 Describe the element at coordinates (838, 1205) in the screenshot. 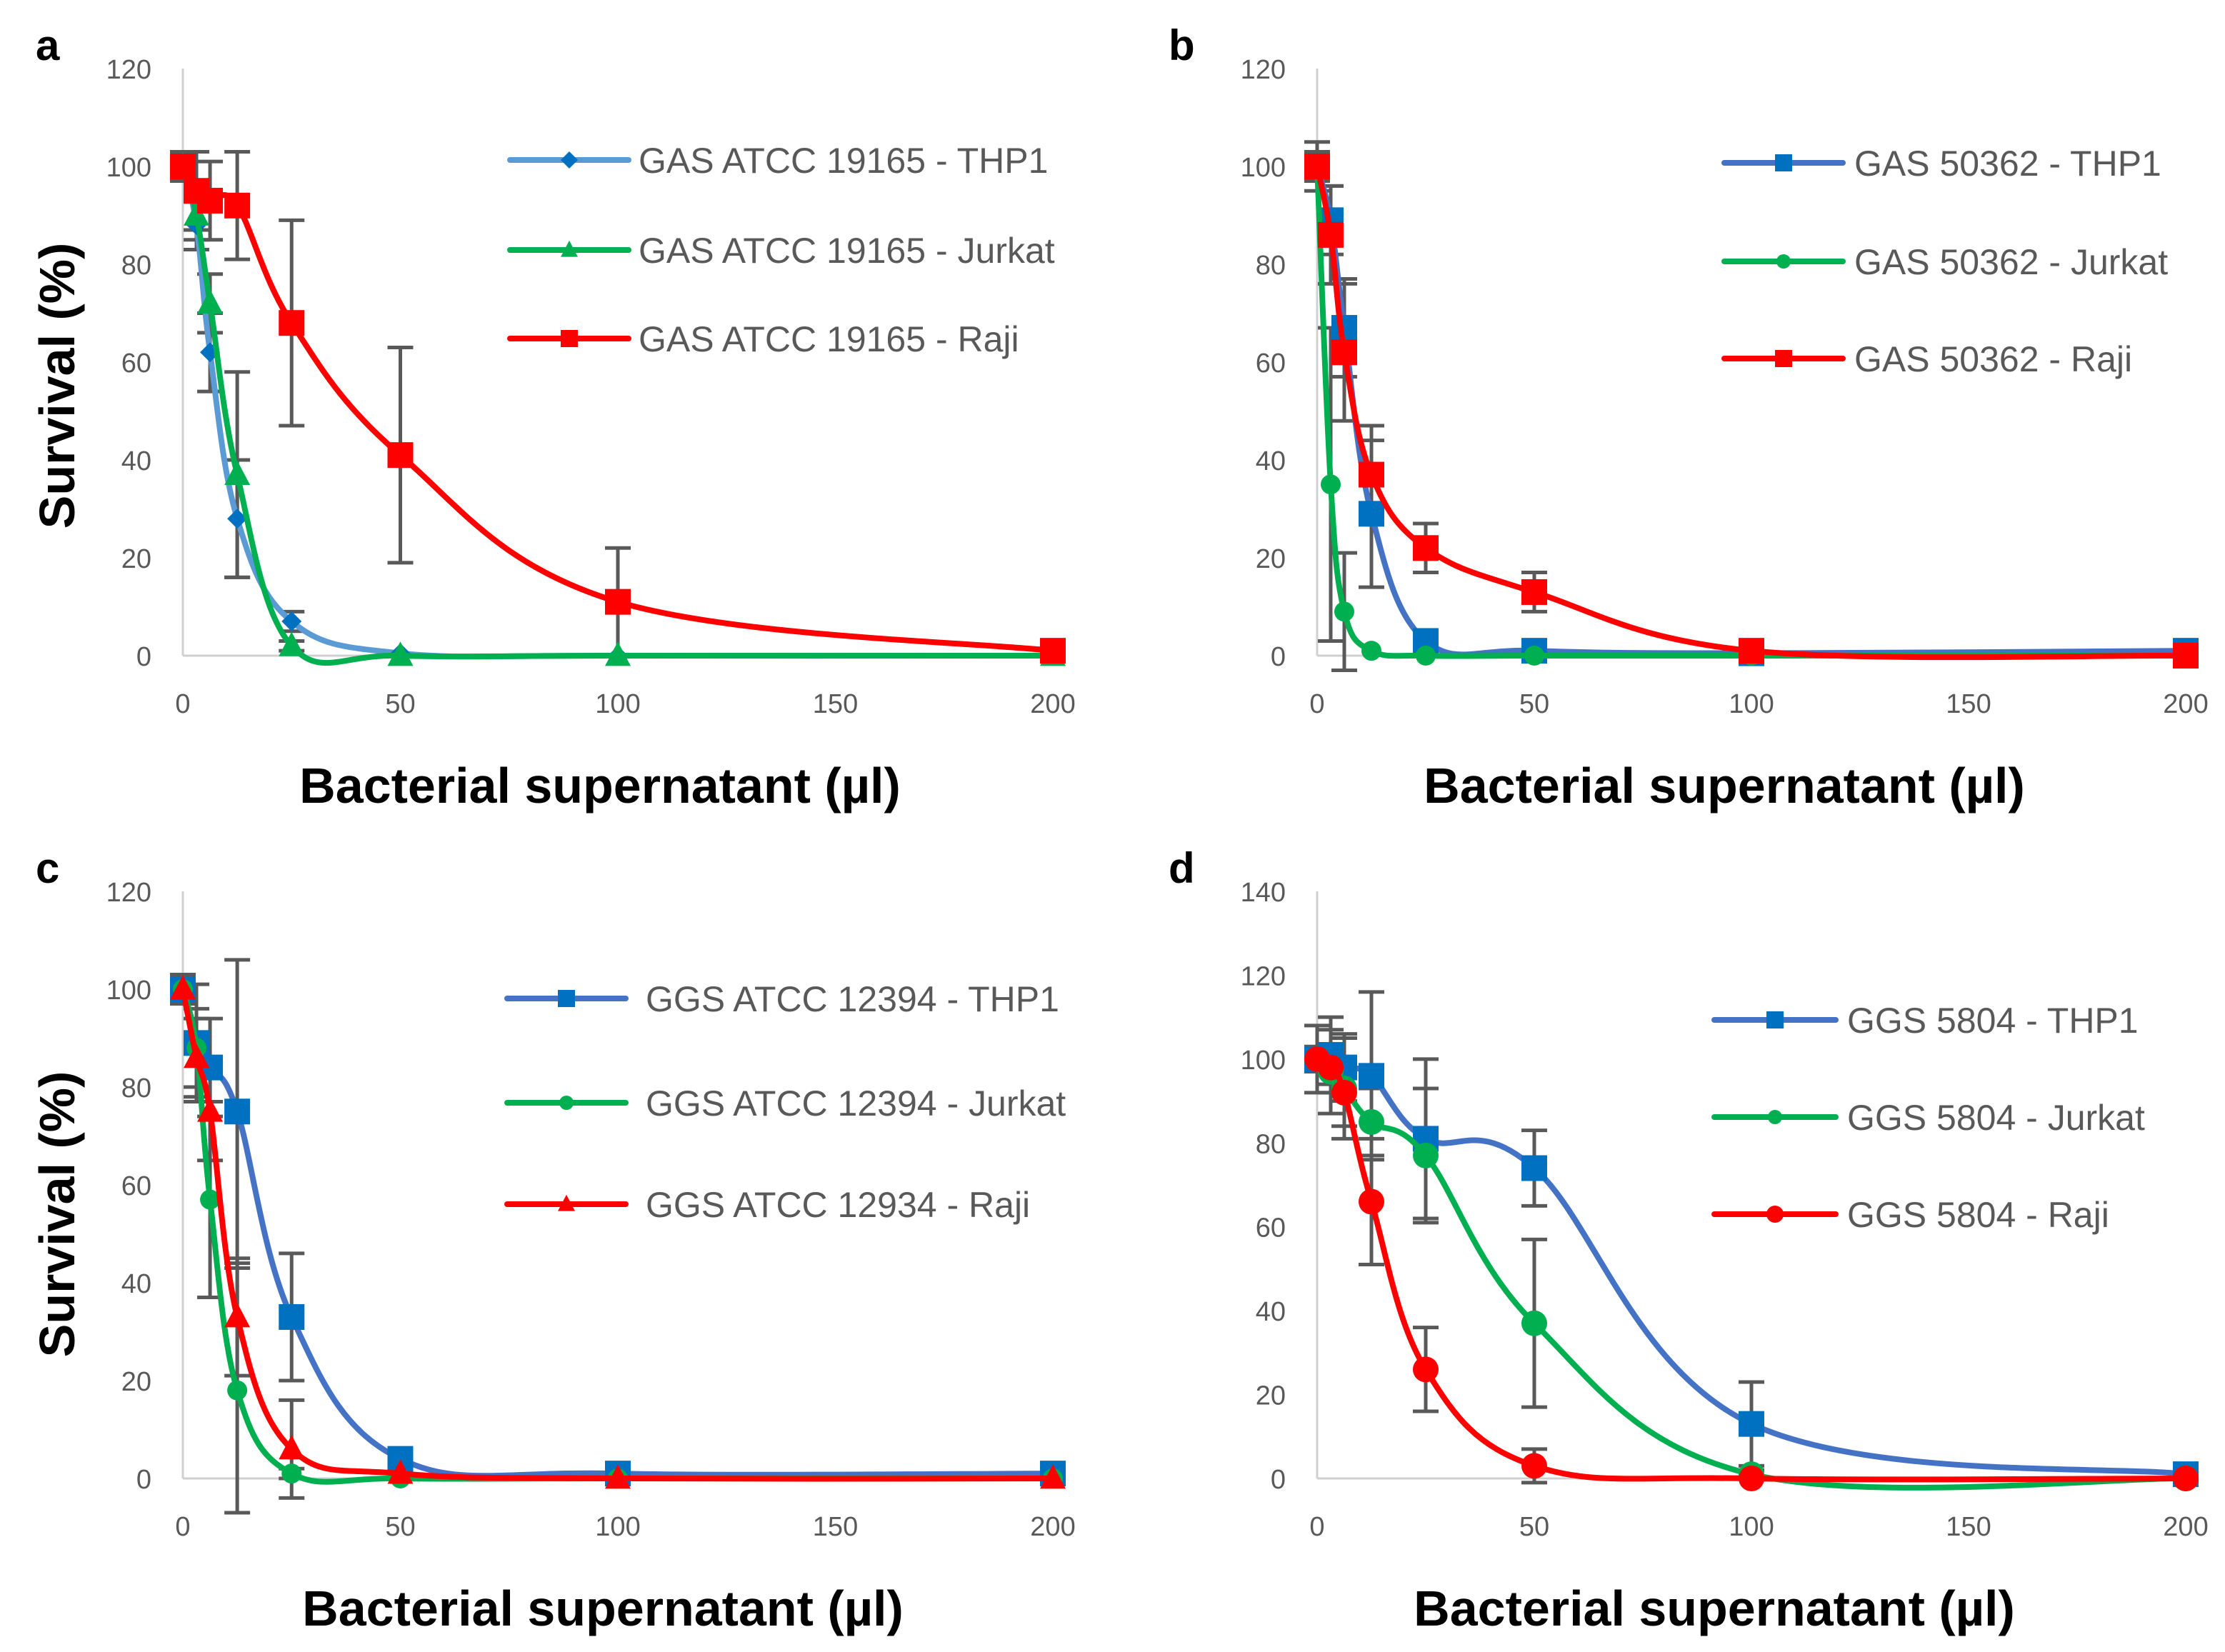

I see `legend-label: GGS ATCC 12934 - Raji` at that location.